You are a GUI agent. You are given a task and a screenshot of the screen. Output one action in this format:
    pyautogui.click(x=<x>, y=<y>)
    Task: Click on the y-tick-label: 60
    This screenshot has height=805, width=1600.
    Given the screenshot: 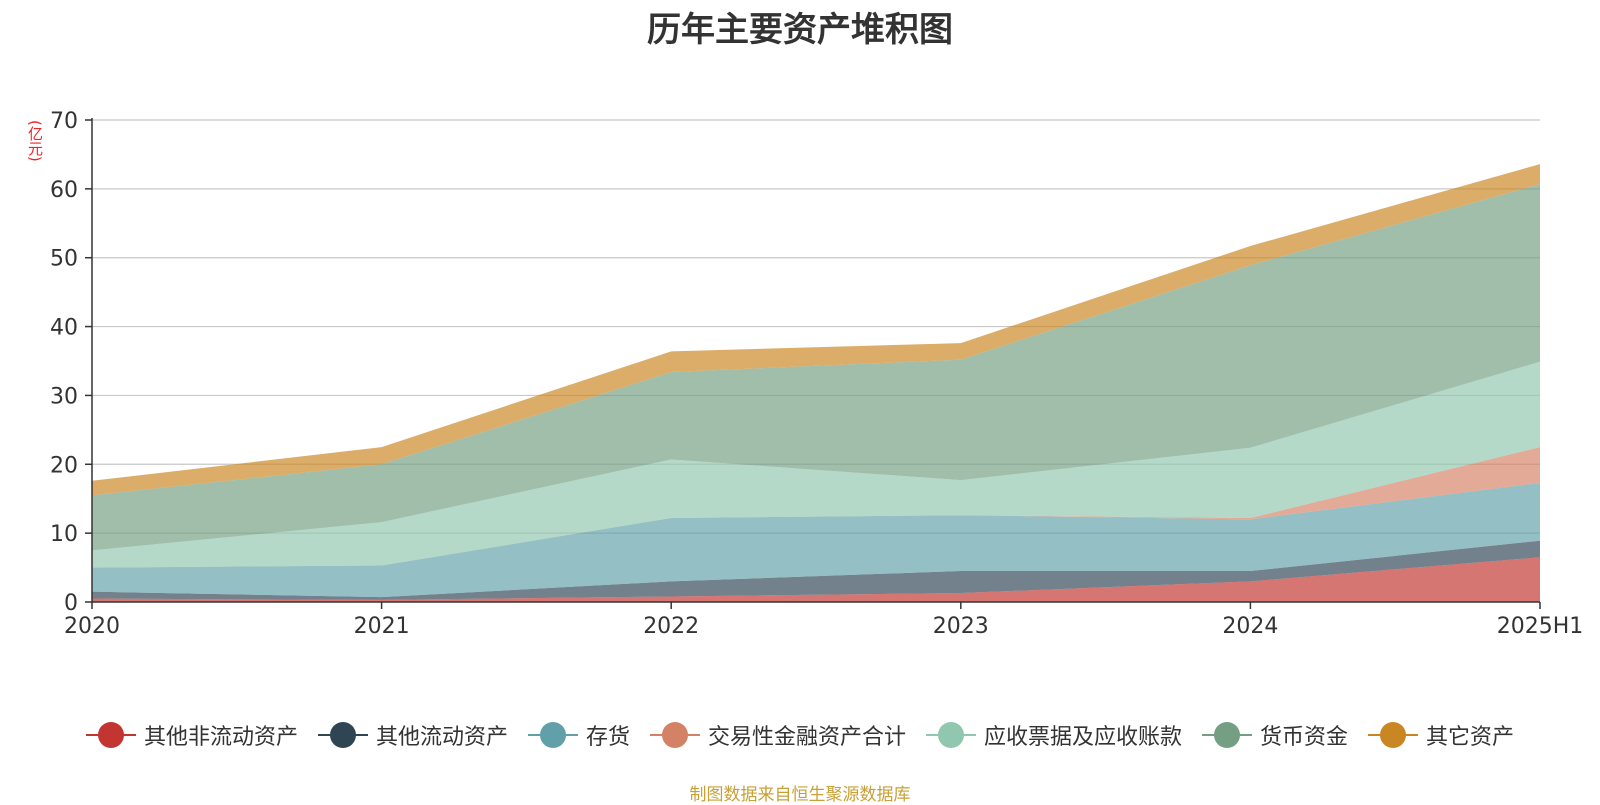 What is the action you would take?
    pyautogui.click(x=64, y=190)
    